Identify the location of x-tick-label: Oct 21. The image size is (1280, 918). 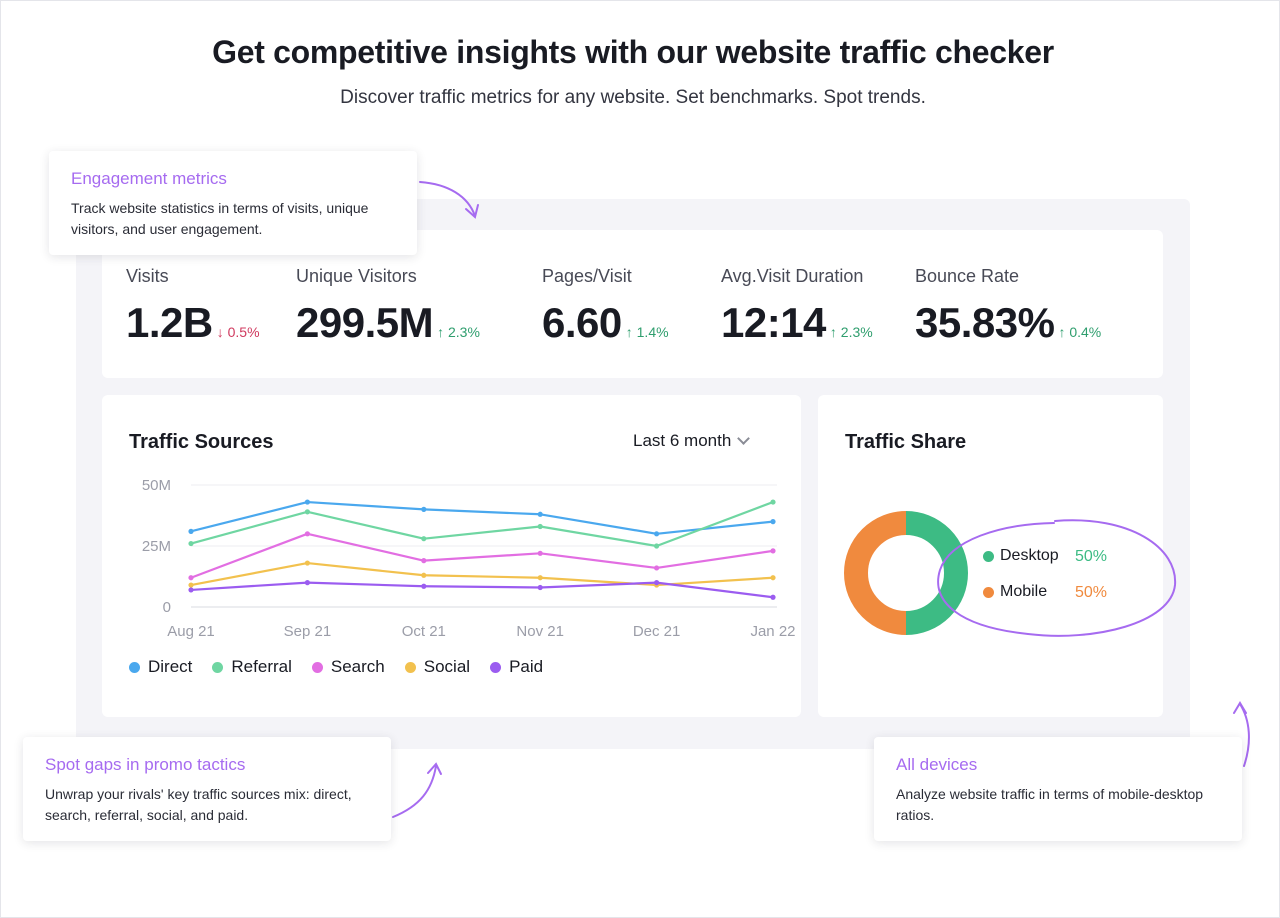
(424, 631).